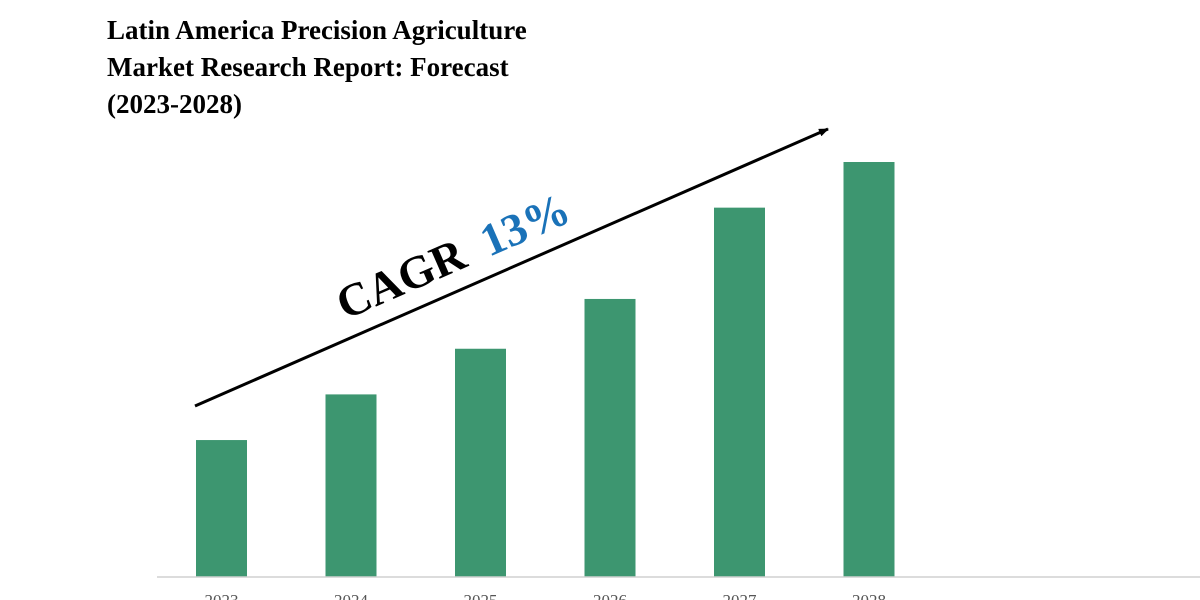  What do you see at coordinates (481, 595) in the screenshot?
I see `x-tick-label: 2025` at bounding box center [481, 595].